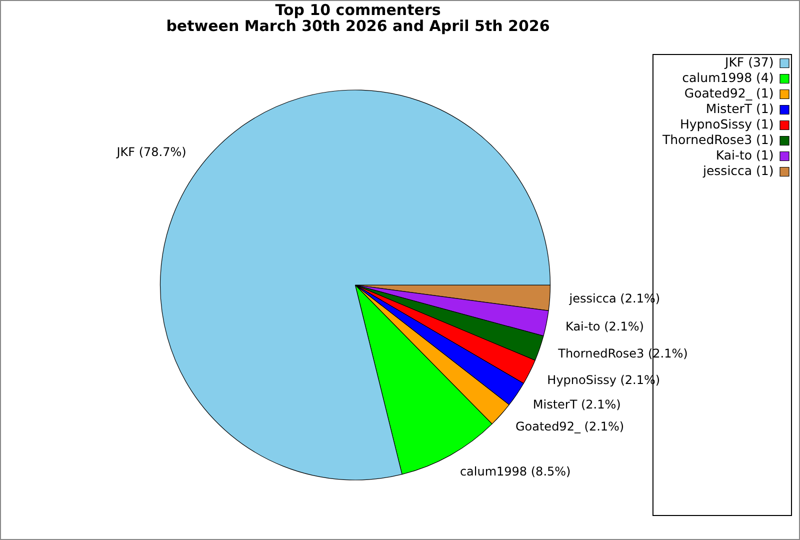 Image resolution: width=800 pixels, height=540 pixels. What do you see at coordinates (749, 62) in the screenshot?
I see `legend-label: JKF (37)` at bounding box center [749, 62].